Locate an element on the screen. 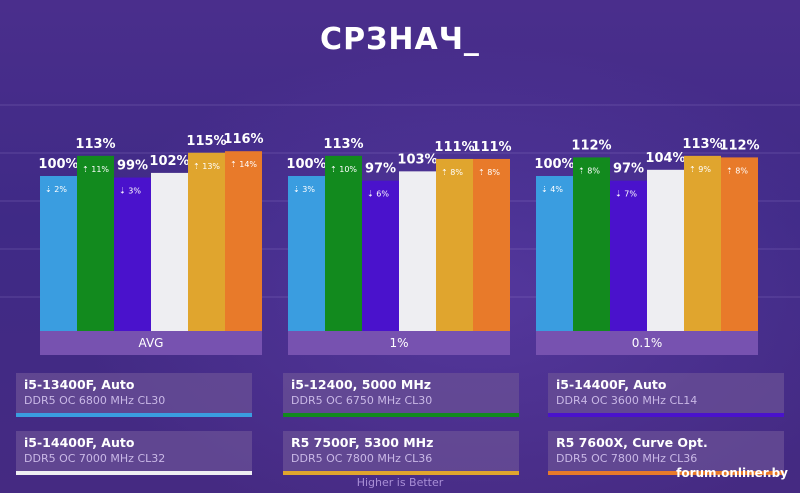 Image resolution: width=800 pixels, height=493 pixels. legend-sub: DDR5 OC 6750 MHz CL30 is located at coordinates (362, 400).